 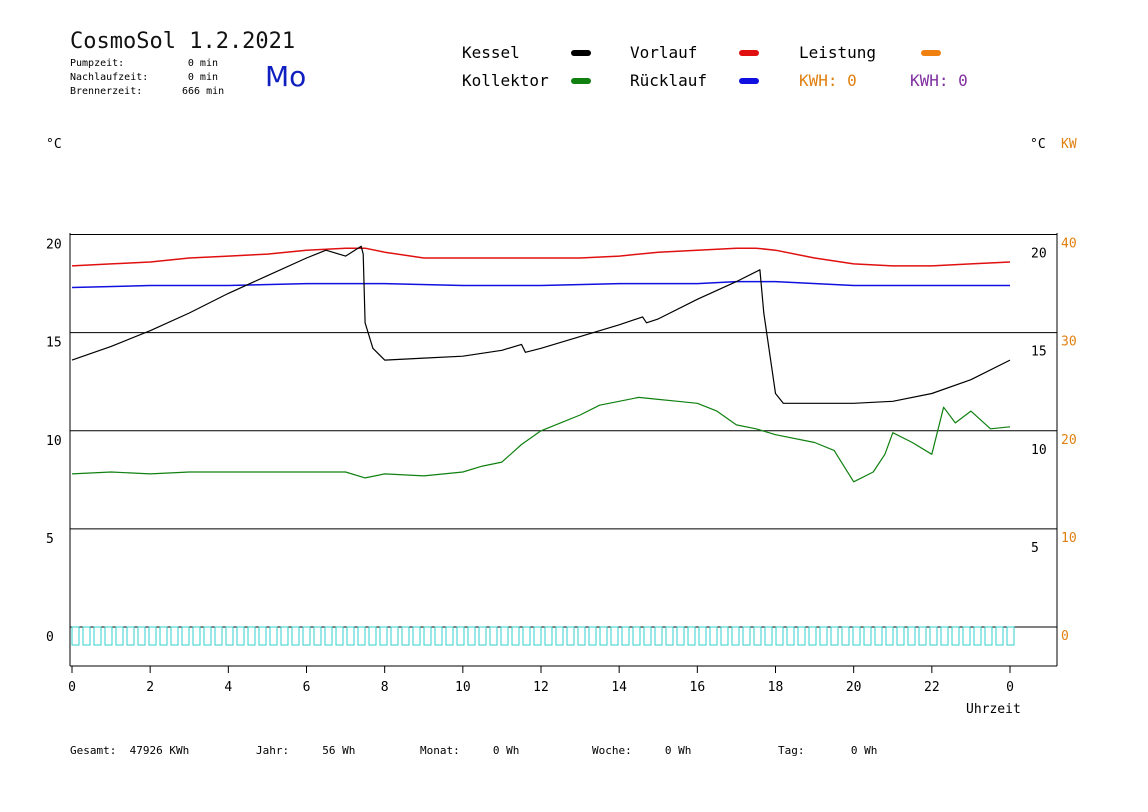 I want to click on y-tick-label: 15, so click(x=54, y=343).